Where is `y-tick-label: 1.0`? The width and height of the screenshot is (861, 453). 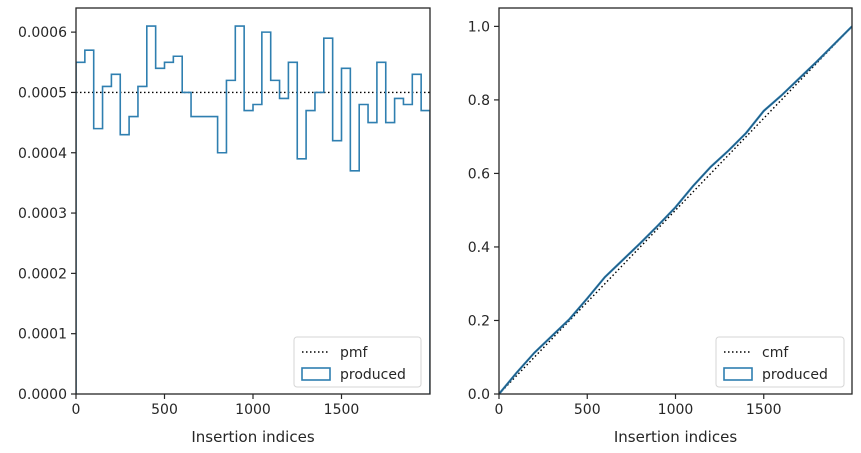
y-tick-label: 1.0 is located at coordinates (479, 27).